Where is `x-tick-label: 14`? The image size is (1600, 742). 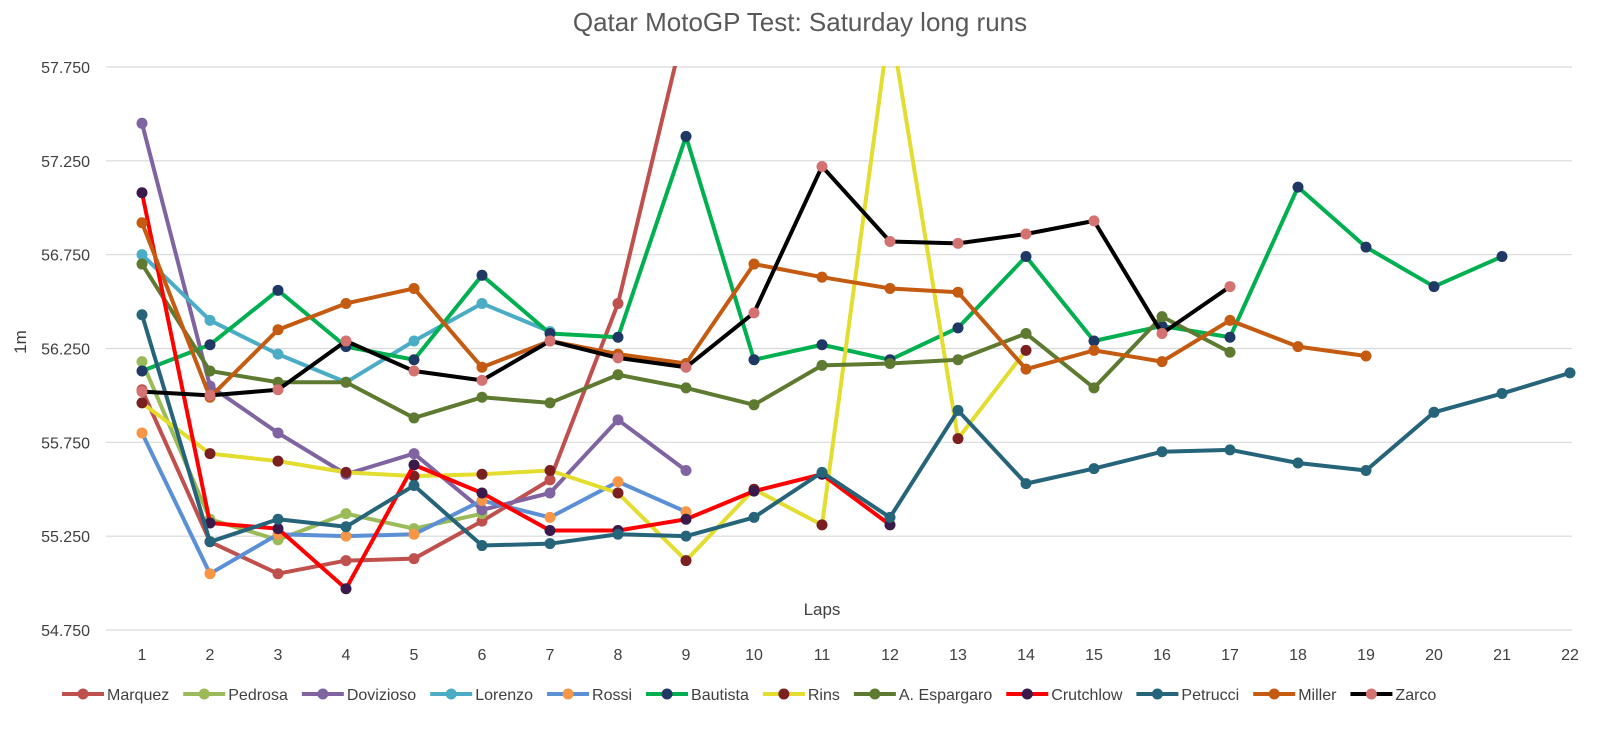
x-tick-label: 14 is located at coordinates (1026, 655).